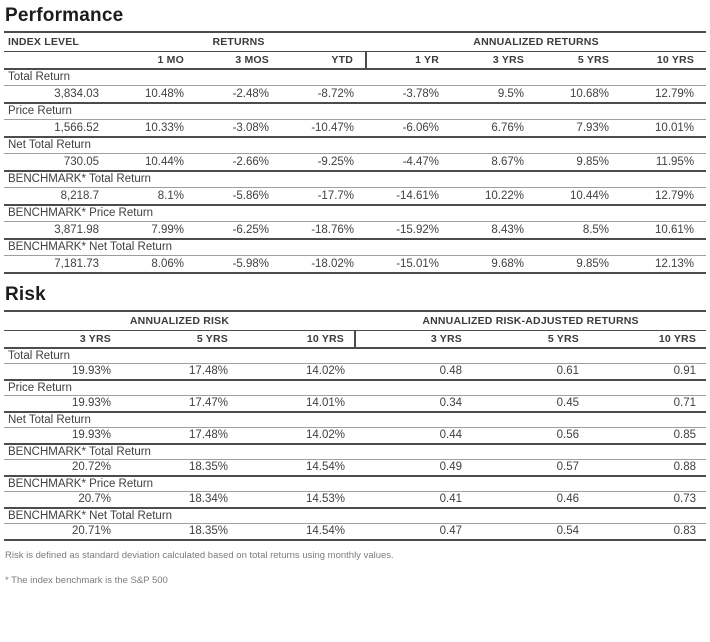 Image resolution: width=710 pixels, height=642 pixels. I want to click on value-cell: 17.47%, so click(179, 404).